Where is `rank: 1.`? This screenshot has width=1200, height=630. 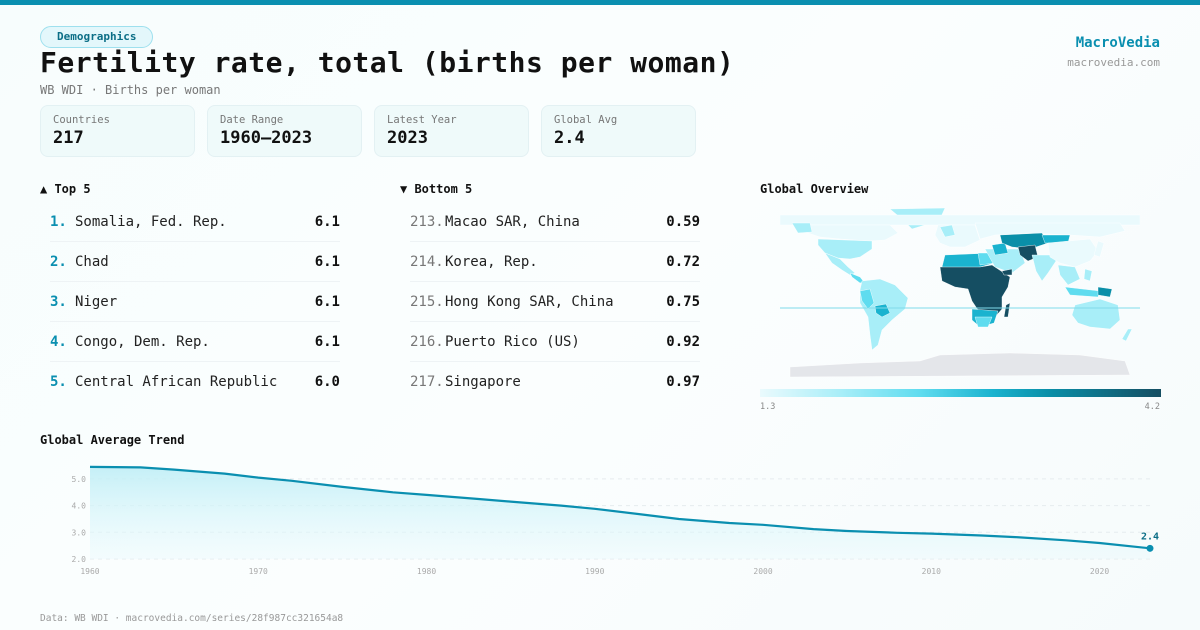
rank: 1. is located at coordinates (58, 221).